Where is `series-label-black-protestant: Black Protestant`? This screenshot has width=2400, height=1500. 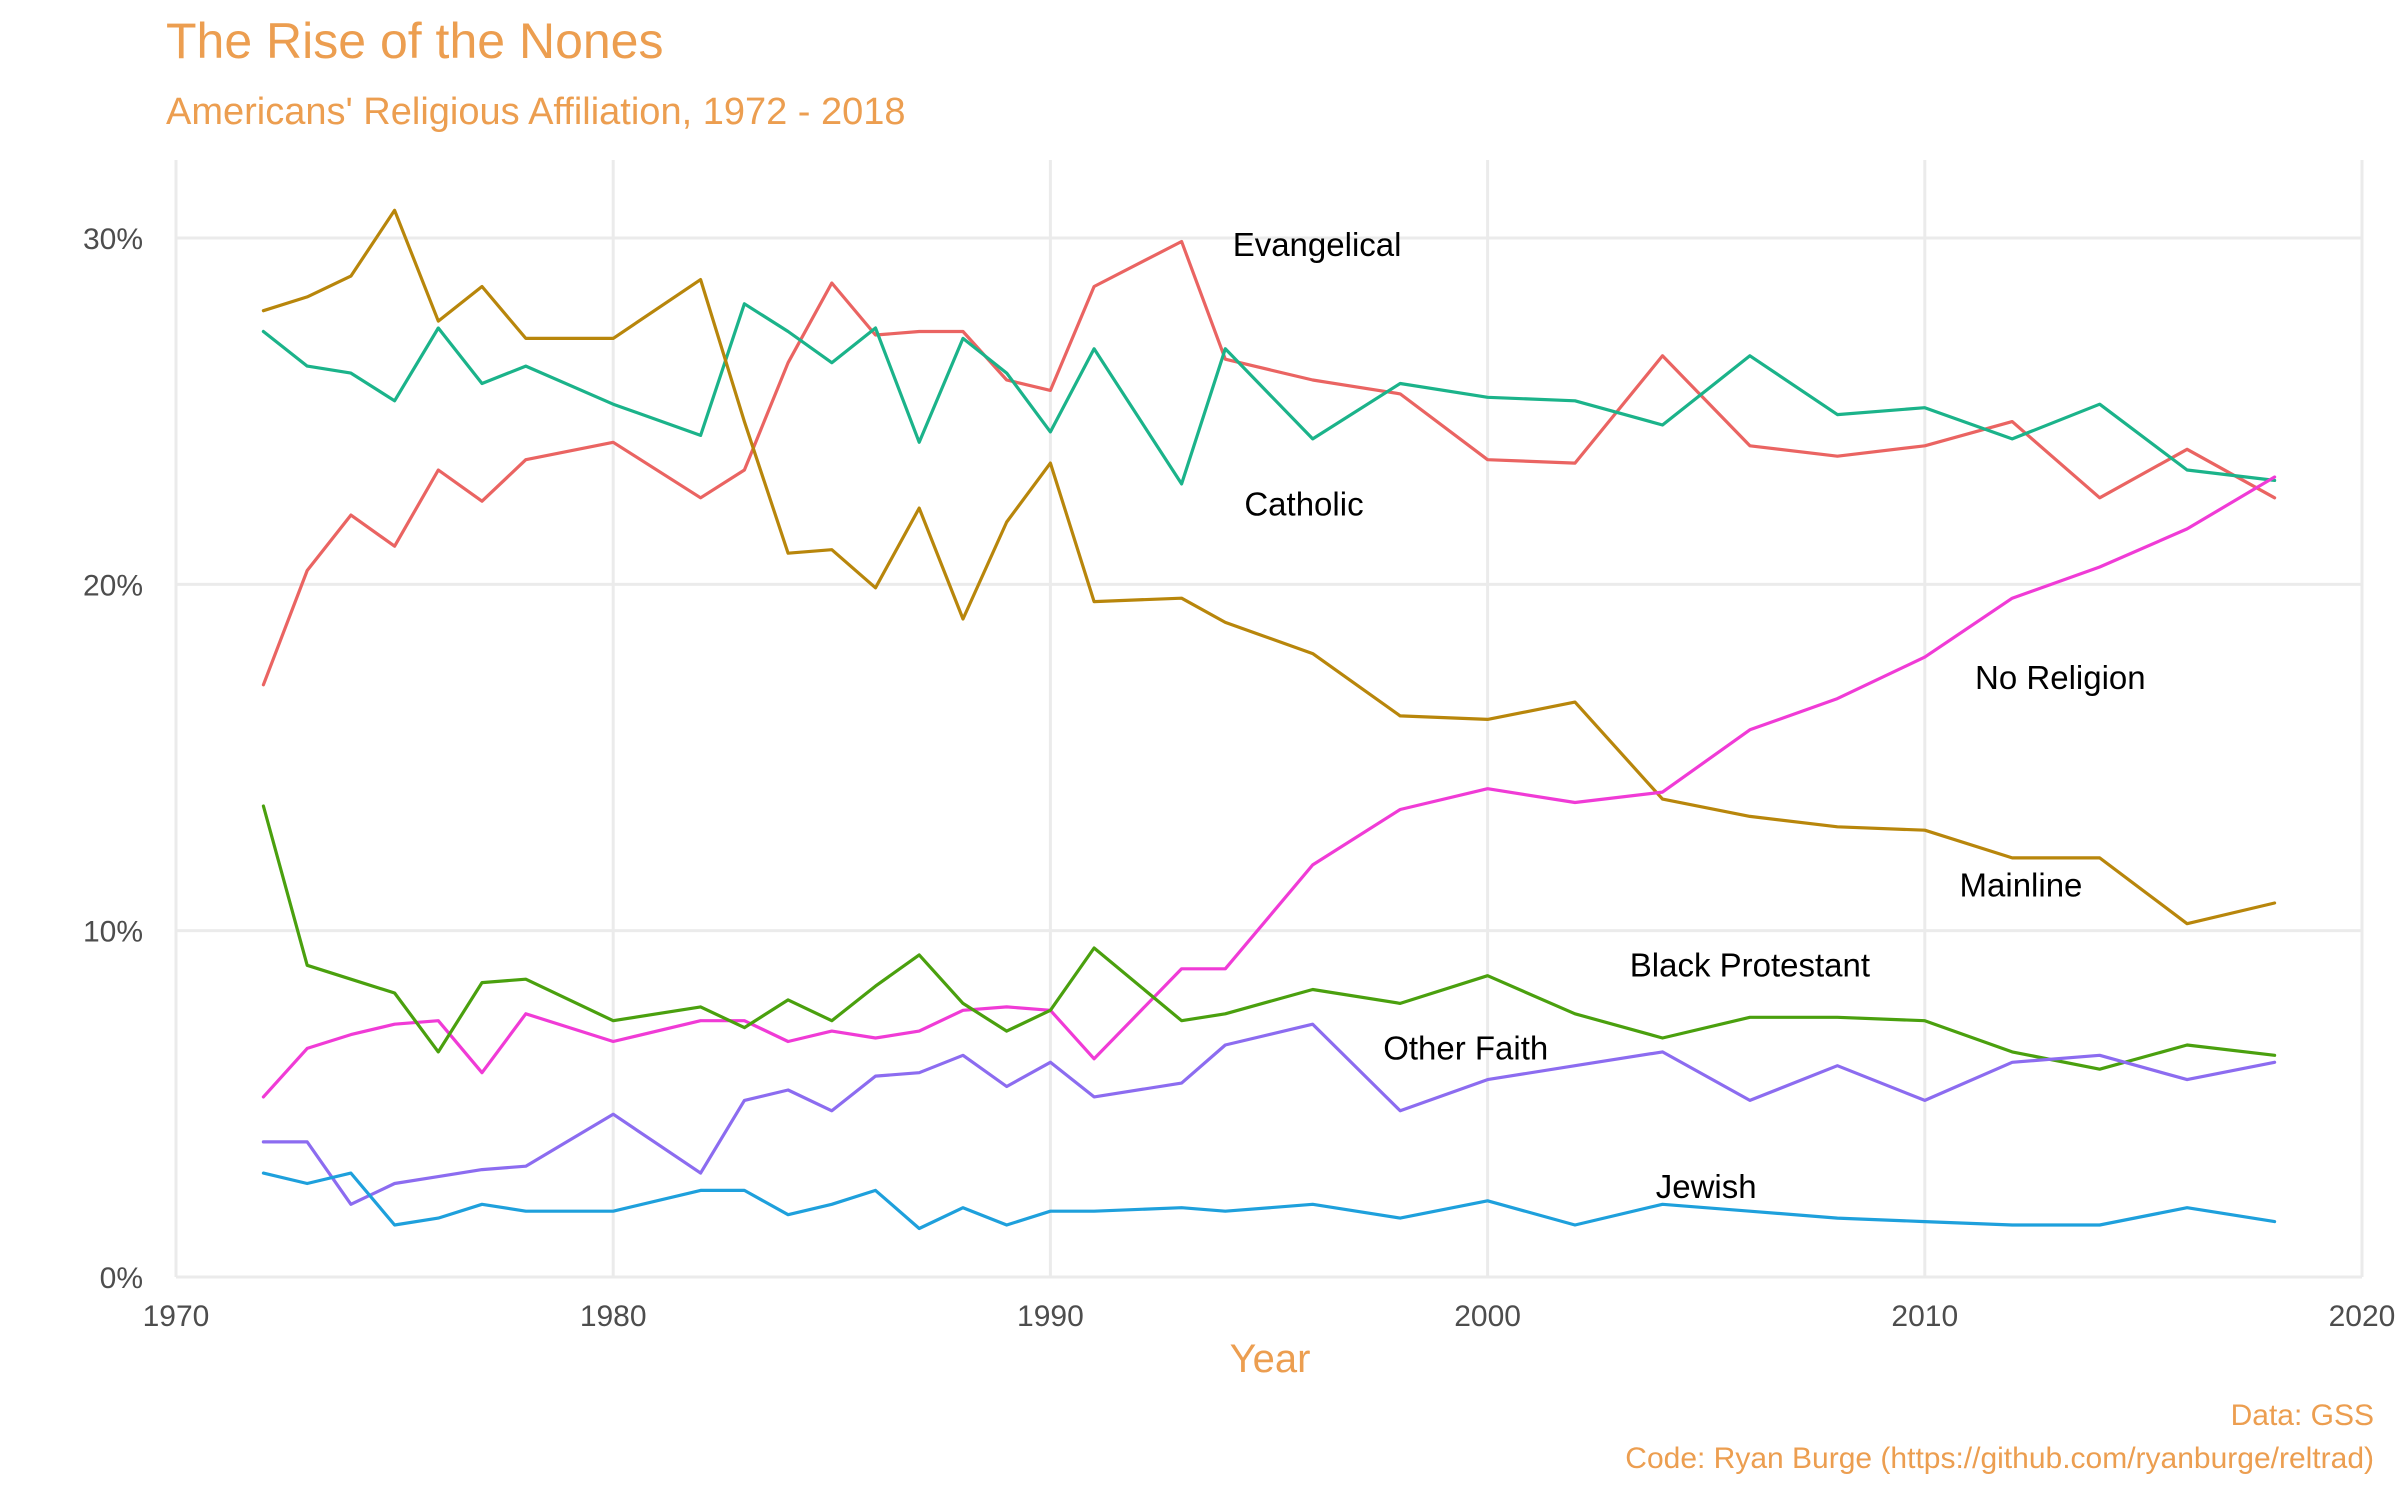
series-label-black-protestant: Black Protestant is located at coordinates (1750, 964).